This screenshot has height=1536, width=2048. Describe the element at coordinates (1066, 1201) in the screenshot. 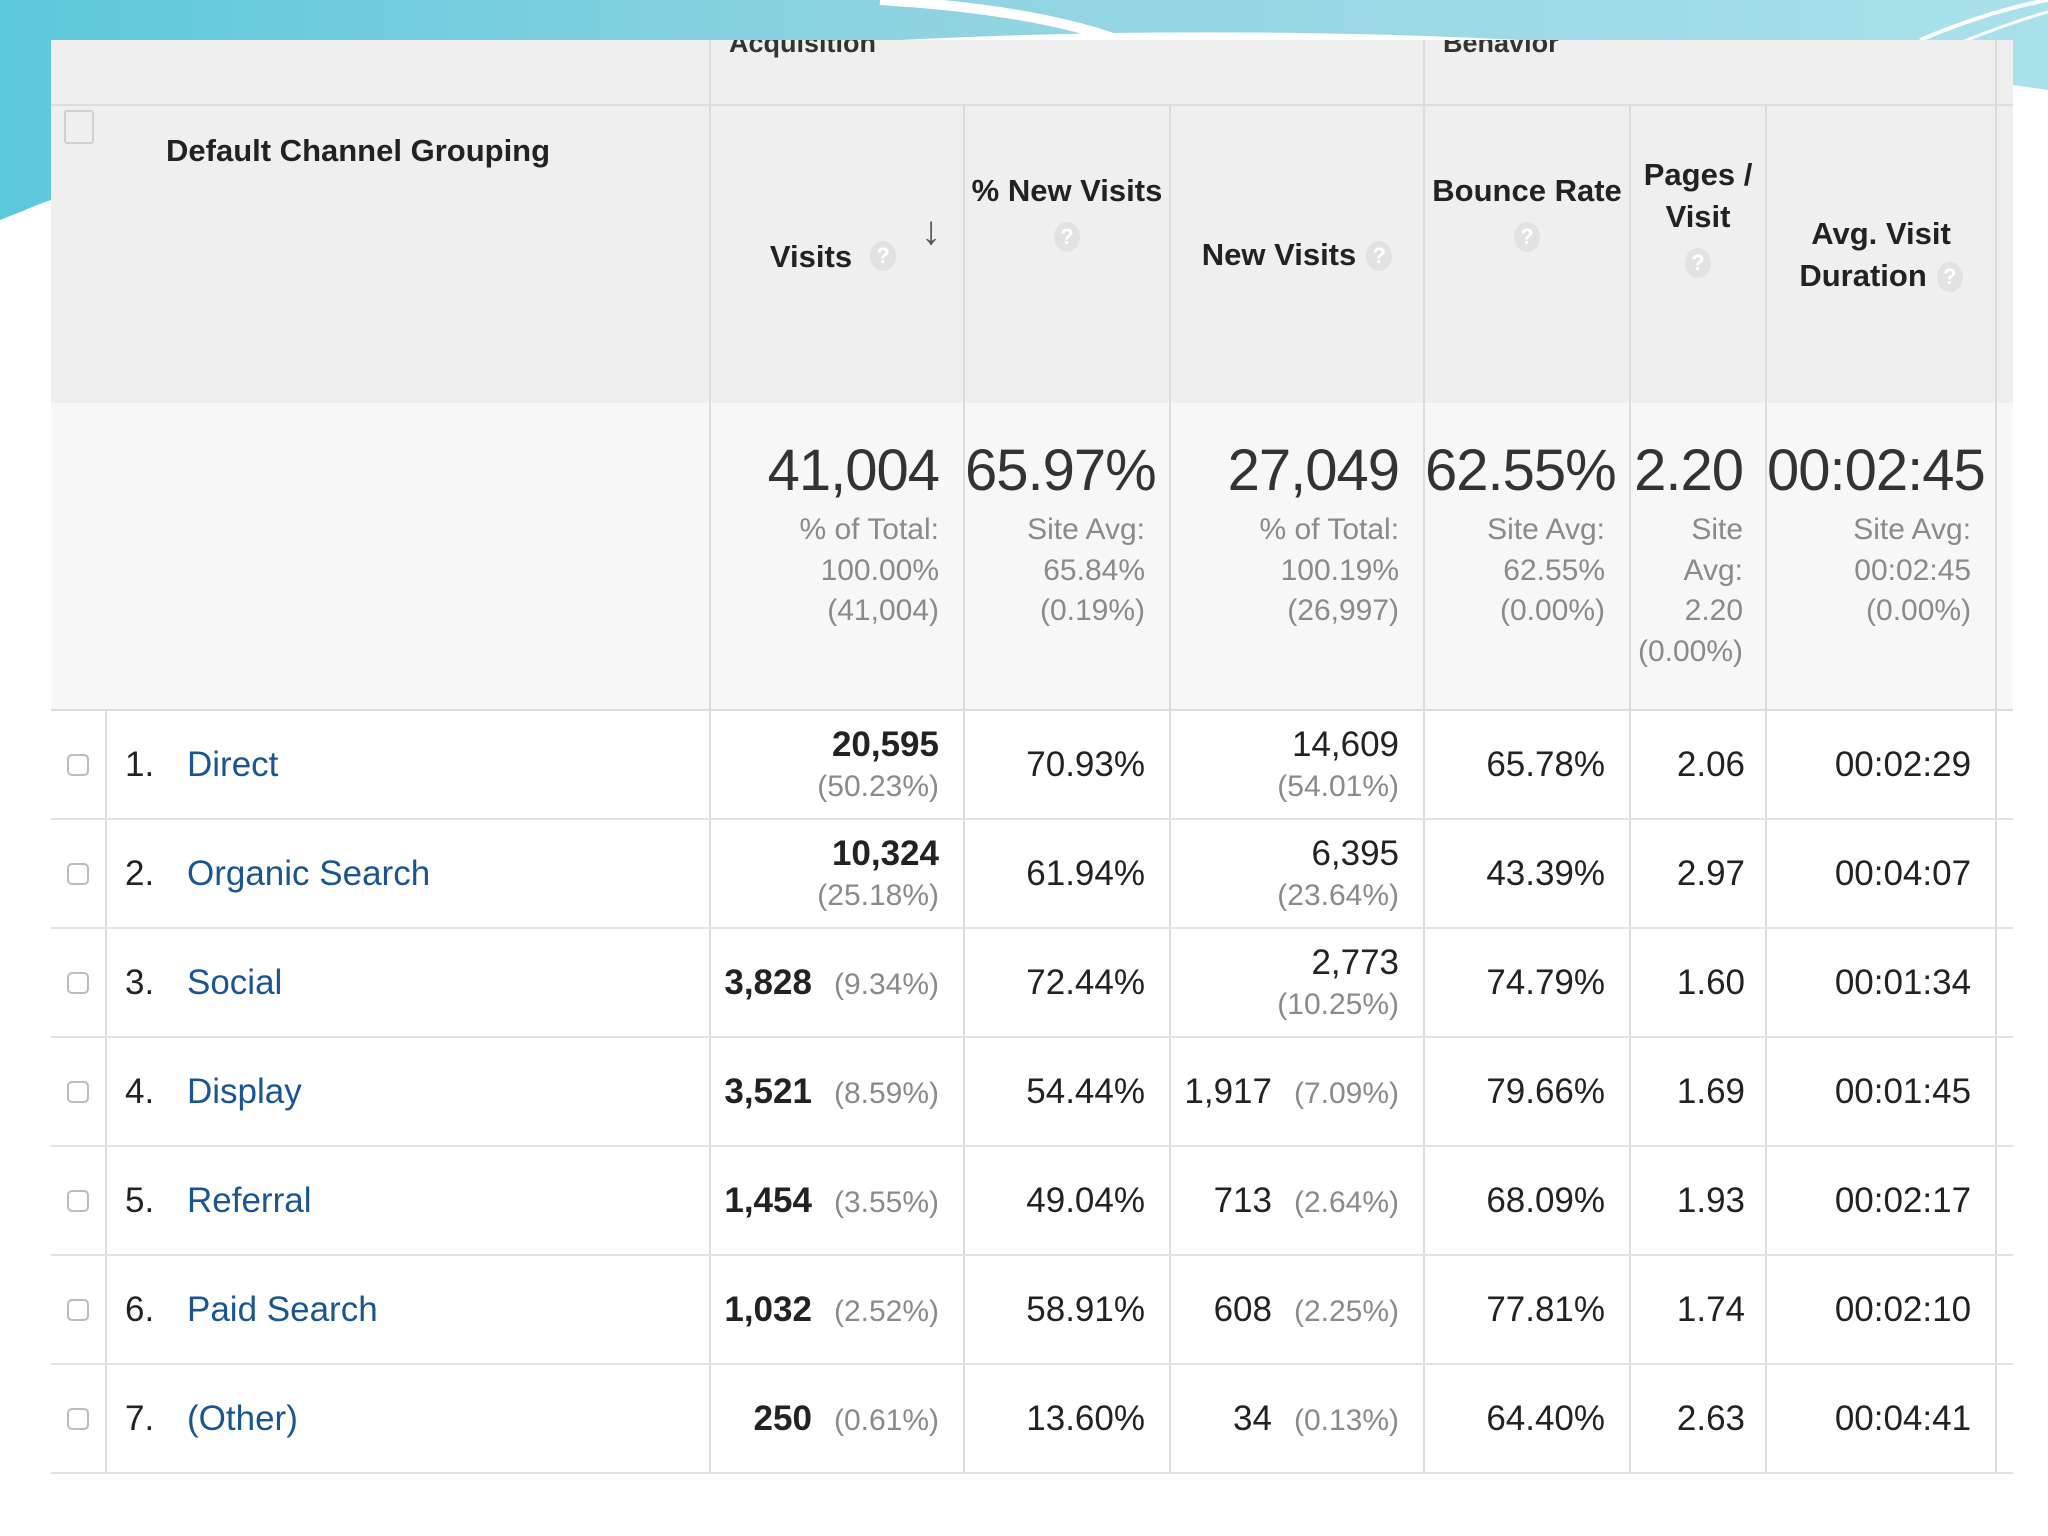

I see `row-pct-new-visits: 49.04%` at that location.